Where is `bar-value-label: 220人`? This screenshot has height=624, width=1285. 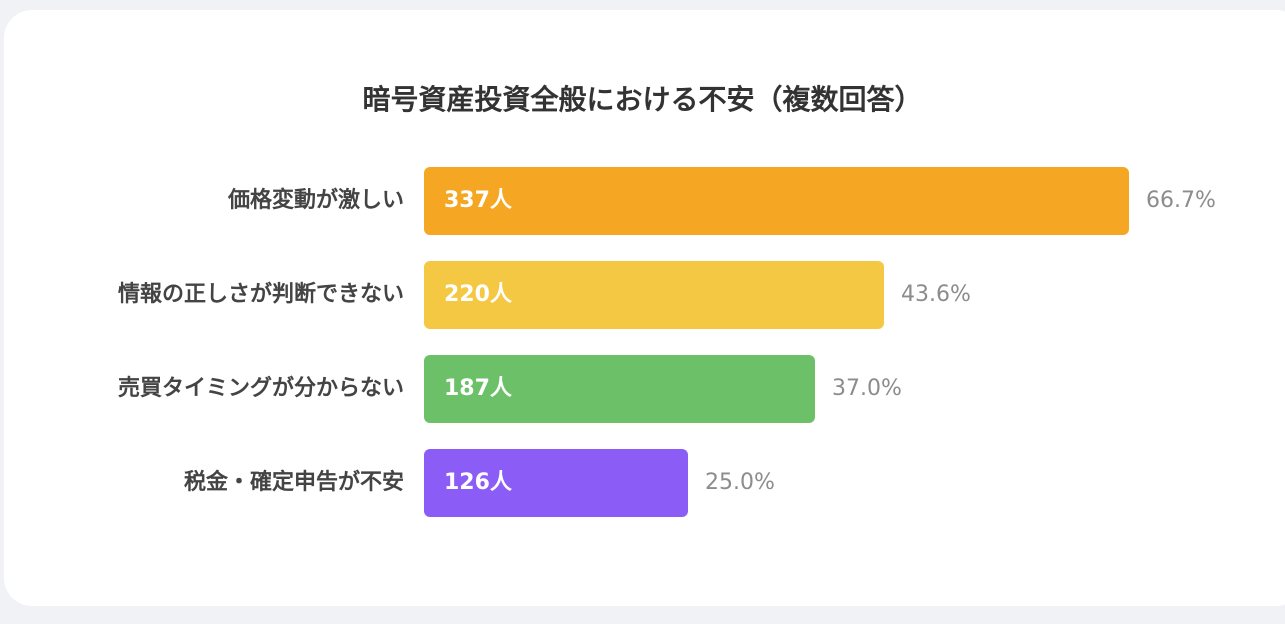 bar-value-label: 220人 is located at coordinates (478, 294).